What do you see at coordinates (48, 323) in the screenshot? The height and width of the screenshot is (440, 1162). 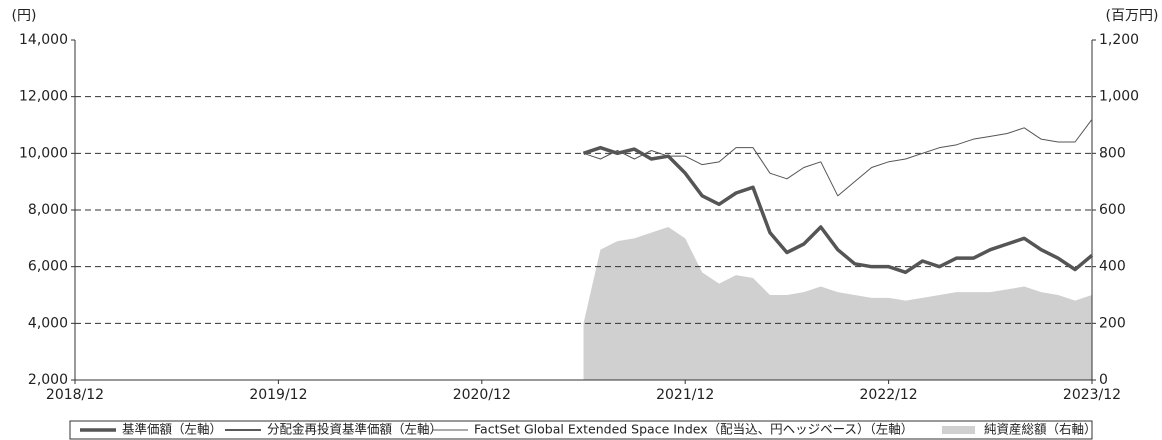 I see `y-tick-label: 4,000` at bounding box center [48, 323].